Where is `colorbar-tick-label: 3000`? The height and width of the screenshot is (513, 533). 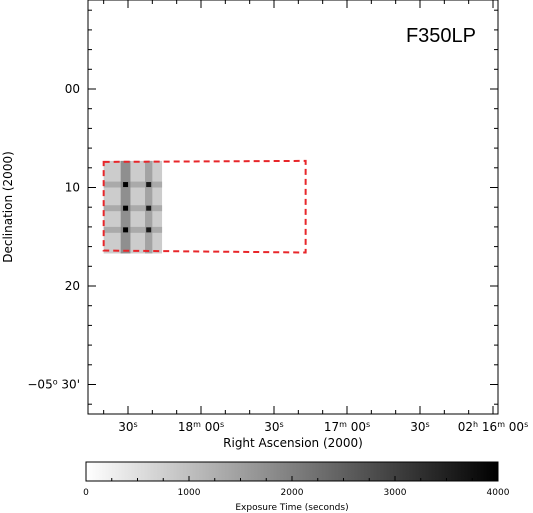 colorbar-tick-label: 3000 is located at coordinates (395, 493).